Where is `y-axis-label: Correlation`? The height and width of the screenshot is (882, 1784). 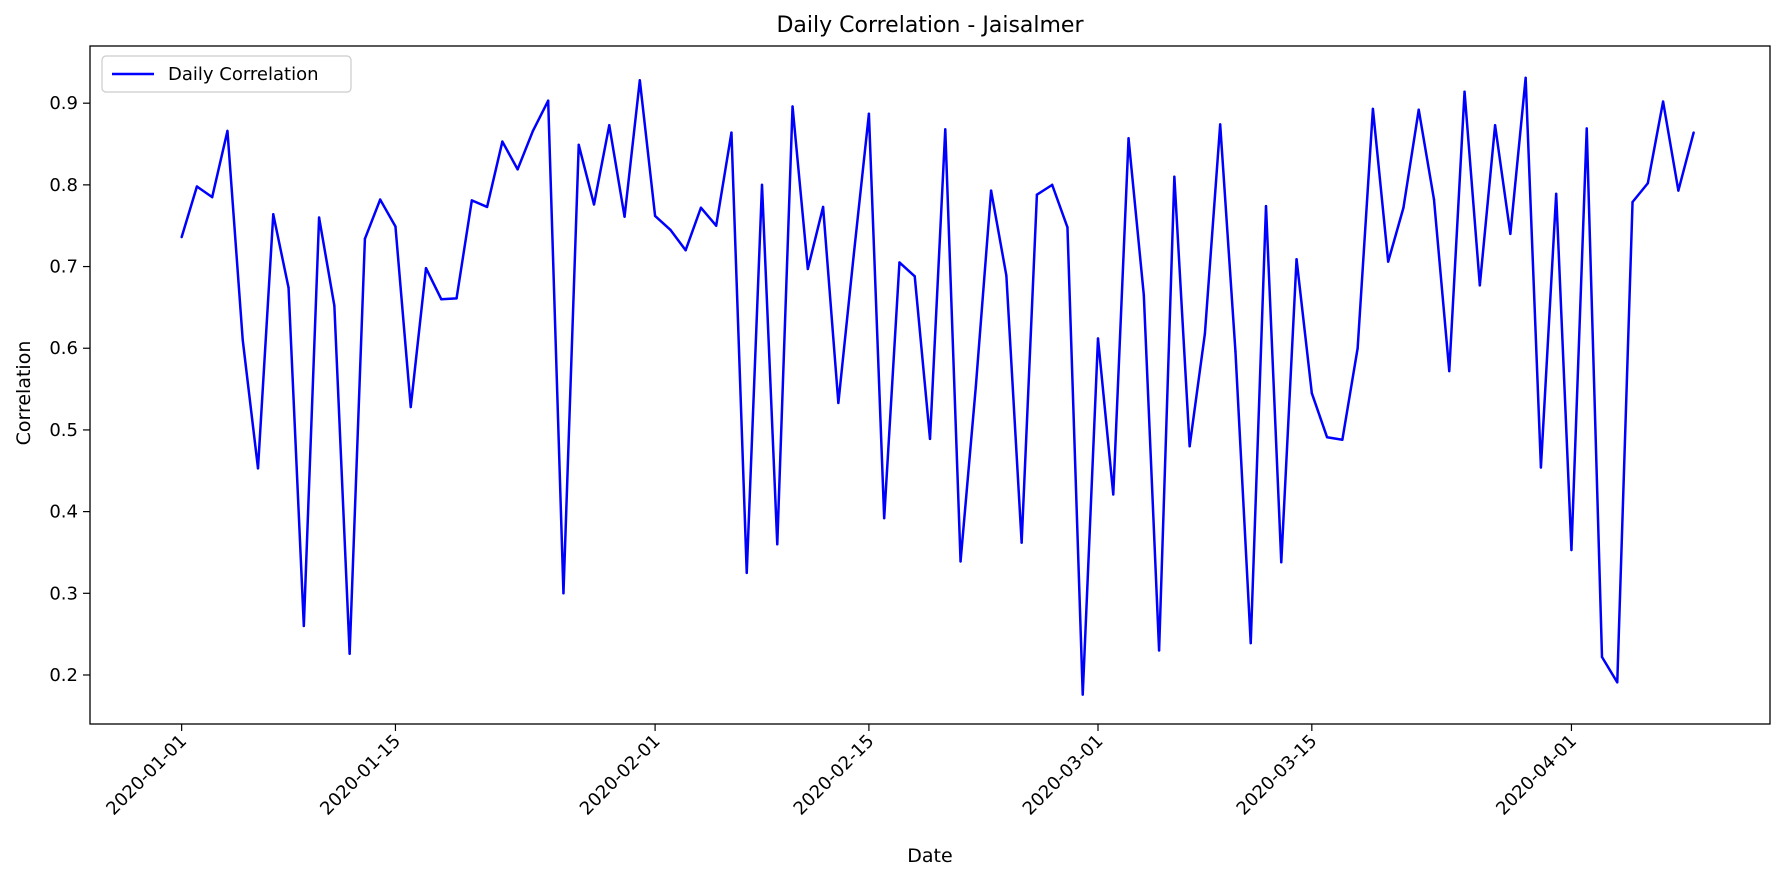 y-axis-label: Correlation is located at coordinates (24, 393).